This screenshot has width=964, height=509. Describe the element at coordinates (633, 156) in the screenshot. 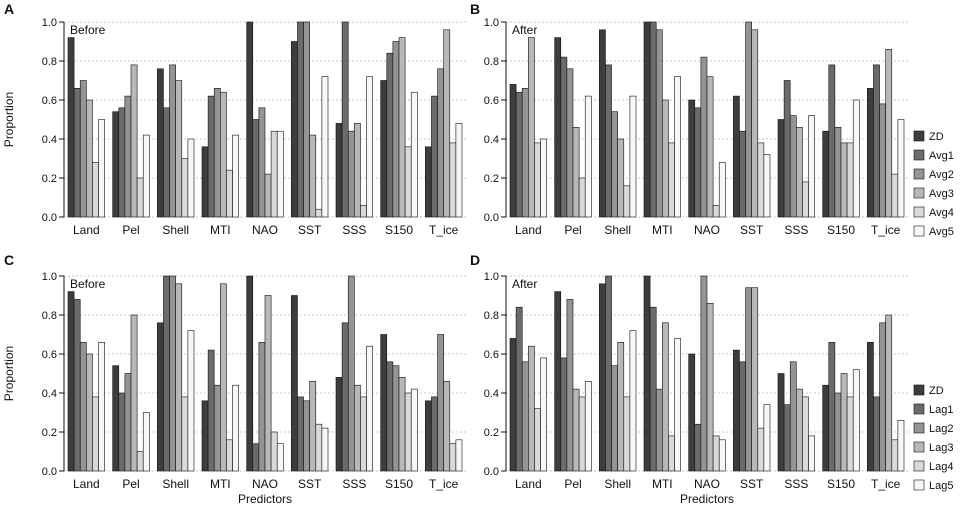

I see `bar-avg5-shell` at that location.